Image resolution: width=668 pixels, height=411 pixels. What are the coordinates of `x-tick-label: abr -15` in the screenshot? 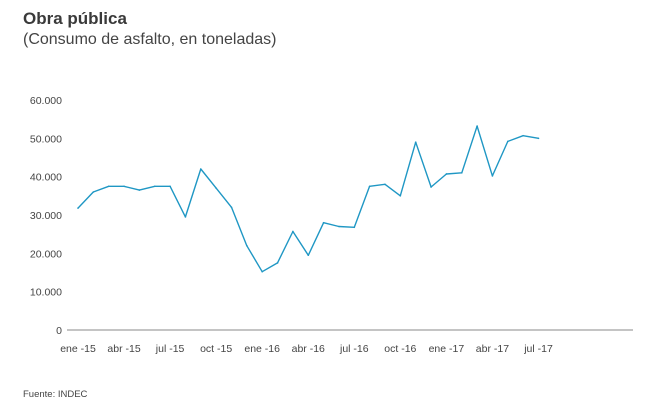 It's located at (123, 349).